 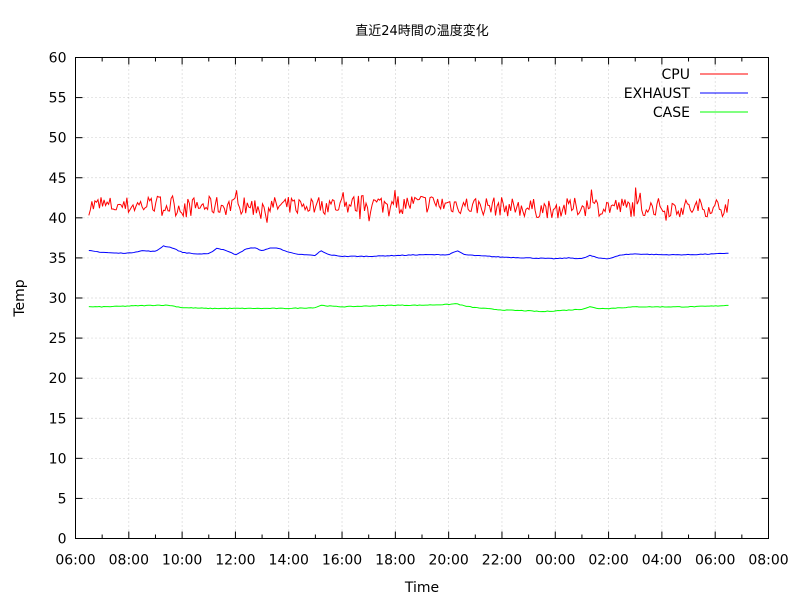 What do you see at coordinates (671, 113) in the screenshot?
I see `legend-label-case: CASE` at bounding box center [671, 113].